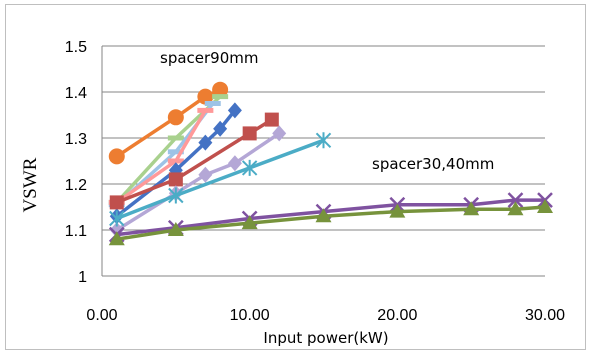 The width and height of the screenshot is (592, 354). Describe the element at coordinates (209, 58) in the screenshot. I see `annotation-spacer90mm: spacer90mm` at that location.